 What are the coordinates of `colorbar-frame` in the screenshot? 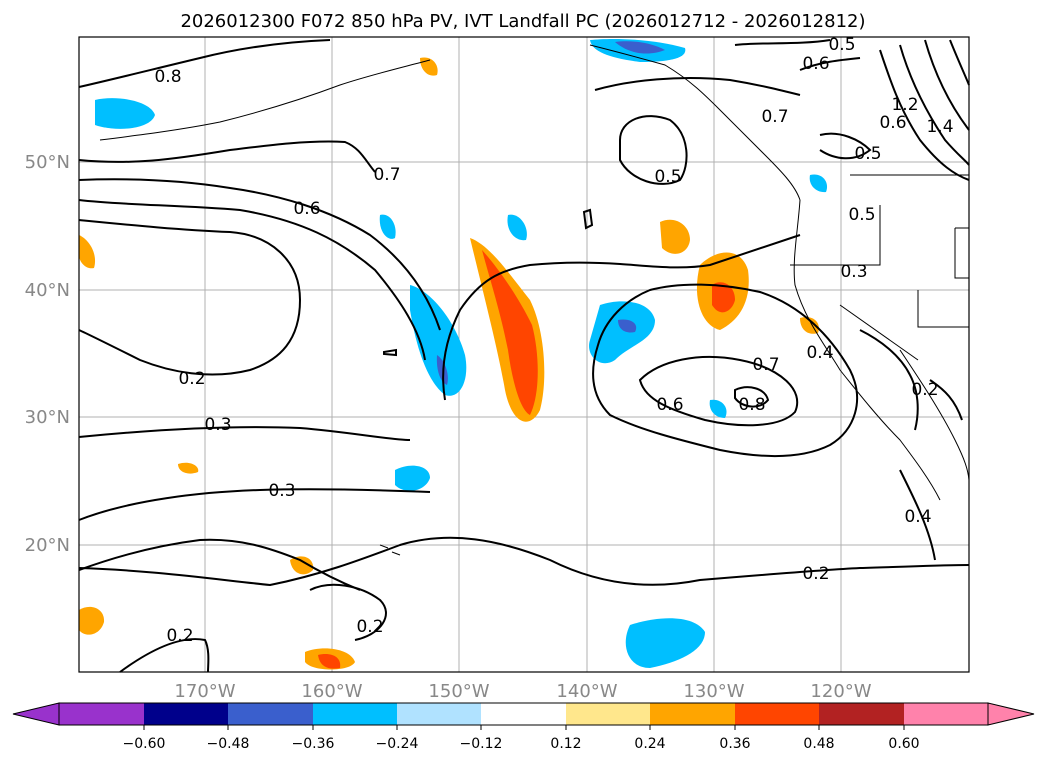 It's located at (523, 714).